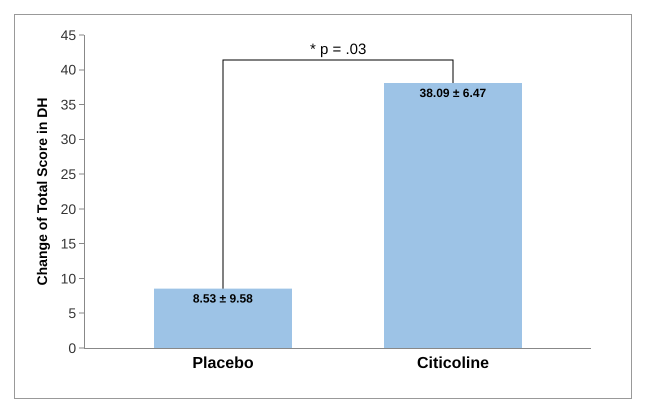 This screenshot has height=415, width=648. Describe the element at coordinates (68, 278) in the screenshot. I see `y-tick-label: 10` at that location.